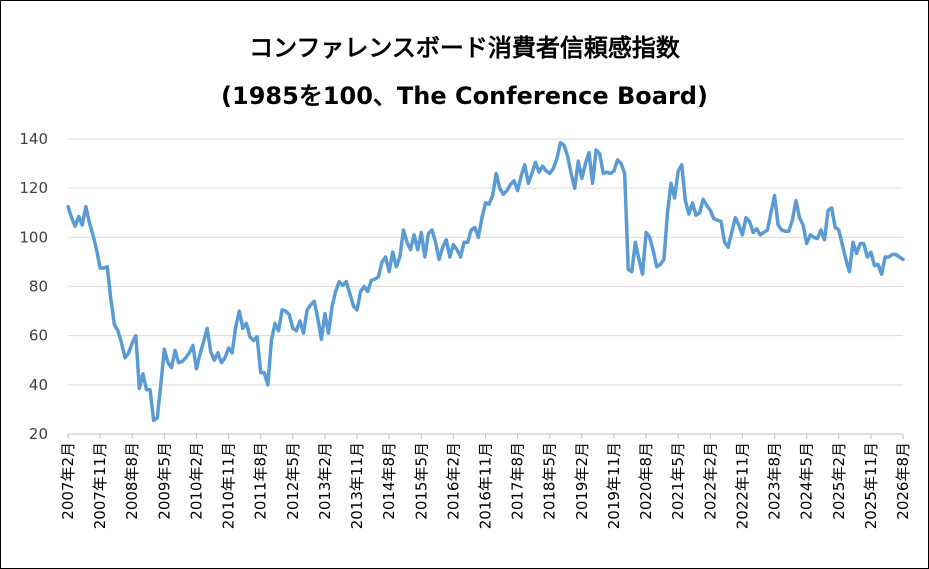 Image resolution: width=929 pixels, height=569 pixels. I want to click on x-tick-label: 2025年11月, so click(871, 485).